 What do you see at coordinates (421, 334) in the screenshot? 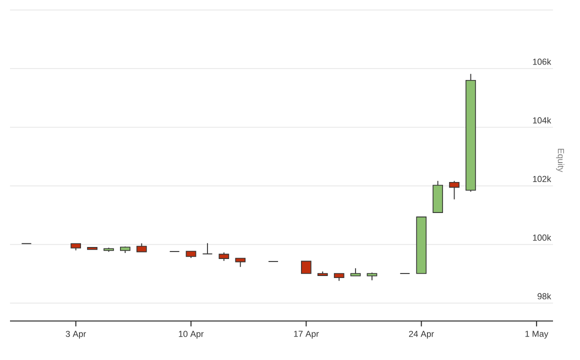
I see `x-tick-label: 24 Apr` at bounding box center [421, 334].